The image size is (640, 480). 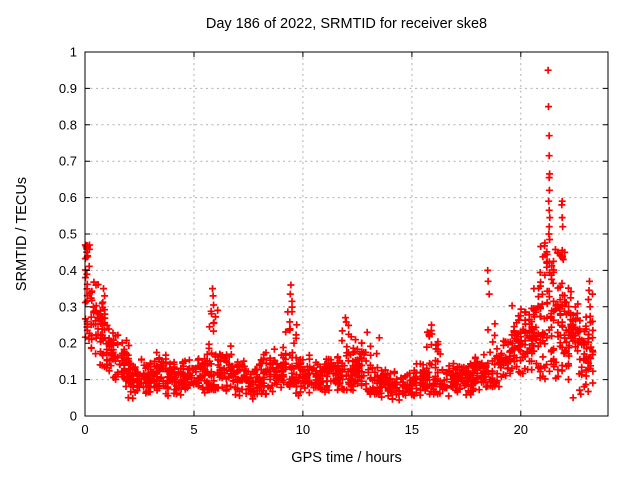 What do you see at coordinates (68, 306) in the screenshot?
I see `y-tick-label: 0.3` at bounding box center [68, 306].